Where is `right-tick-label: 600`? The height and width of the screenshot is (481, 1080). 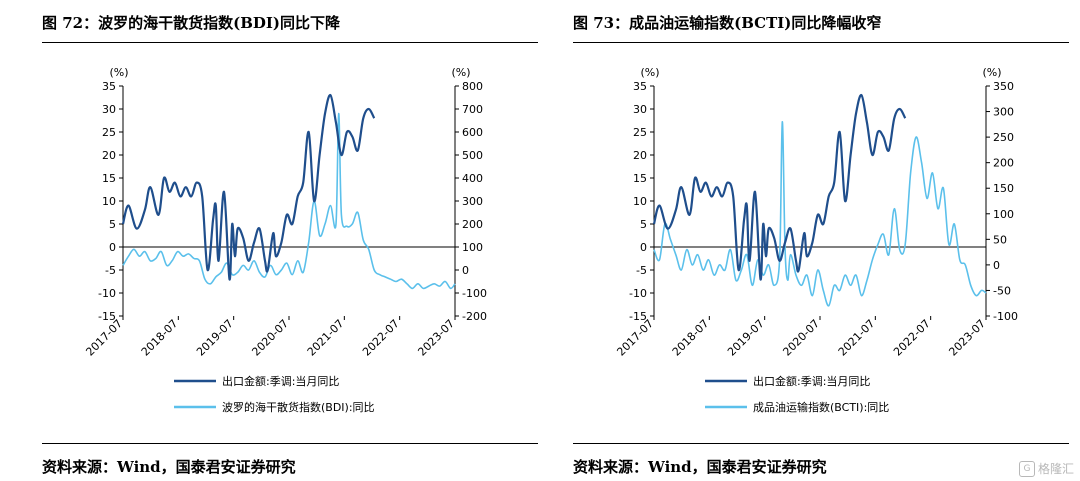
right-tick-label: 600 is located at coordinates (472, 132).